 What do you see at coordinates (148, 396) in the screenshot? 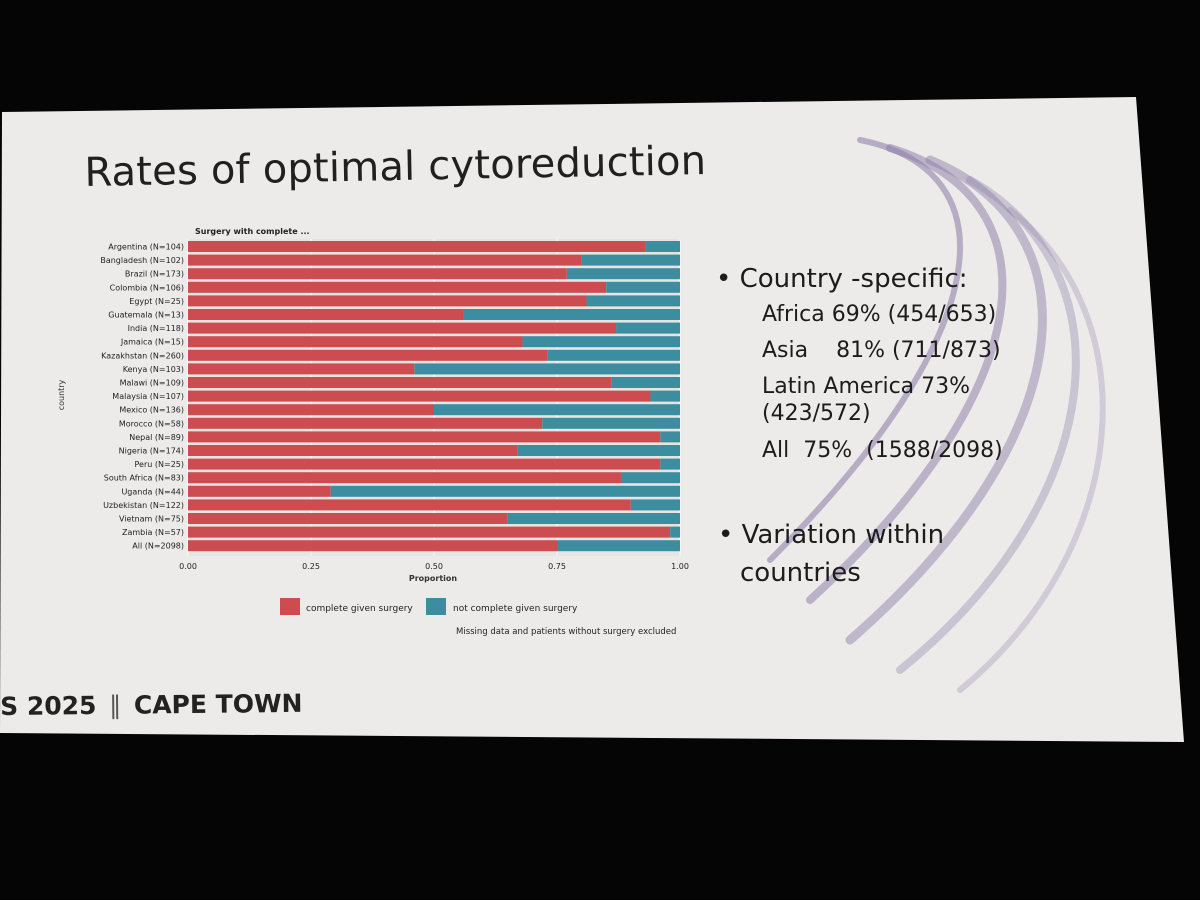
I see `y-tick-label: Malaysia (N=107)` at bounding box center [148, 396].